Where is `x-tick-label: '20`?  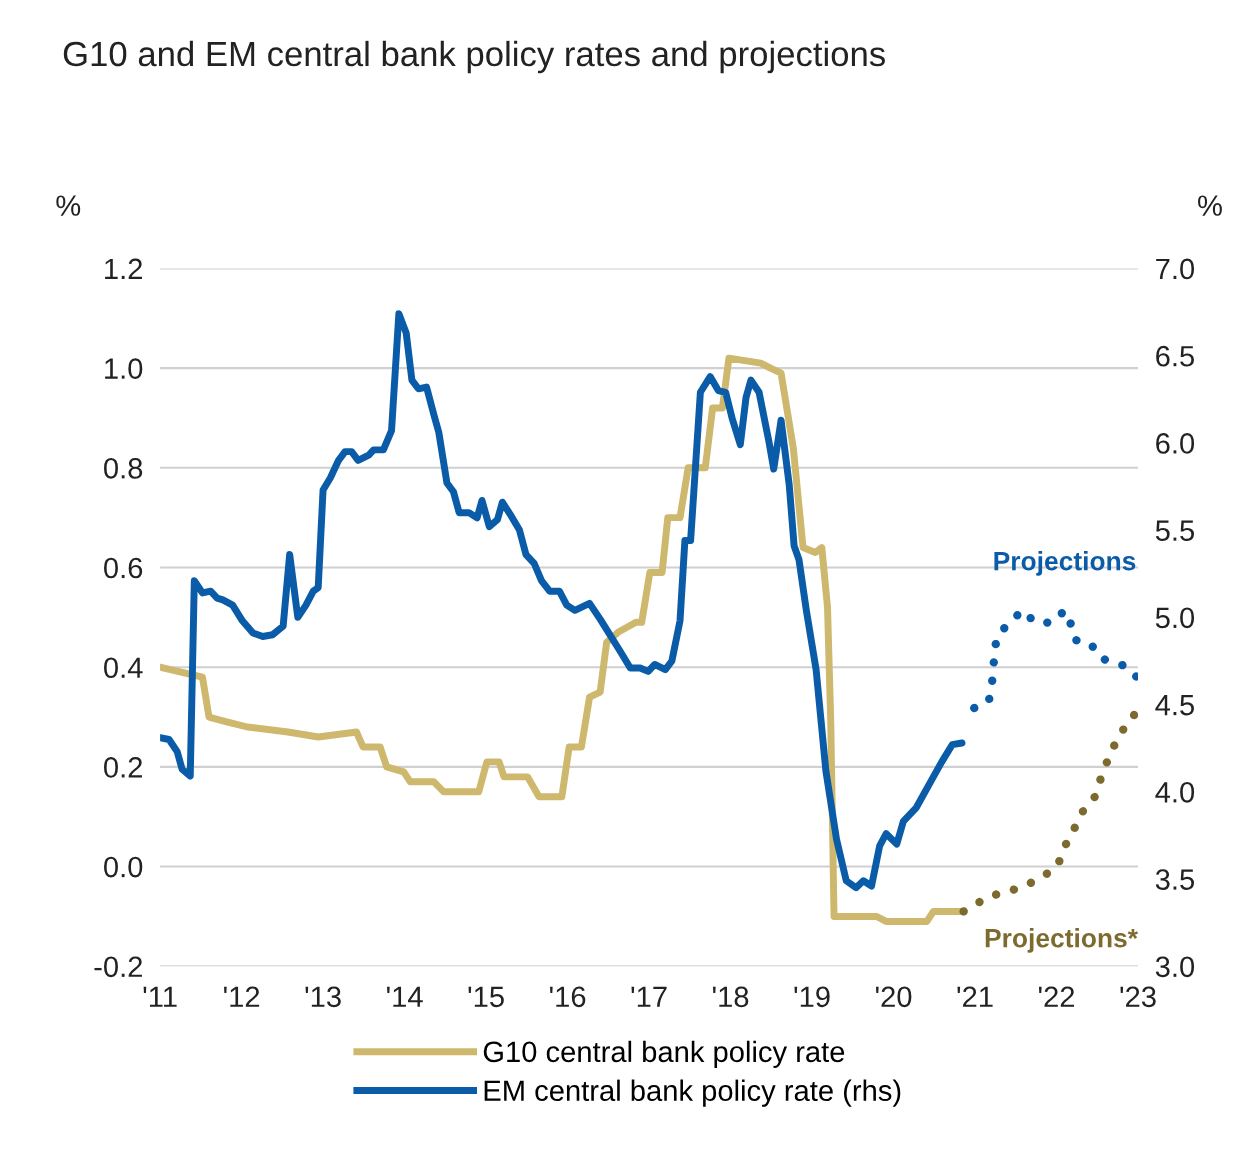 x-tick-label: '20 is located at coordinates (894, 997).